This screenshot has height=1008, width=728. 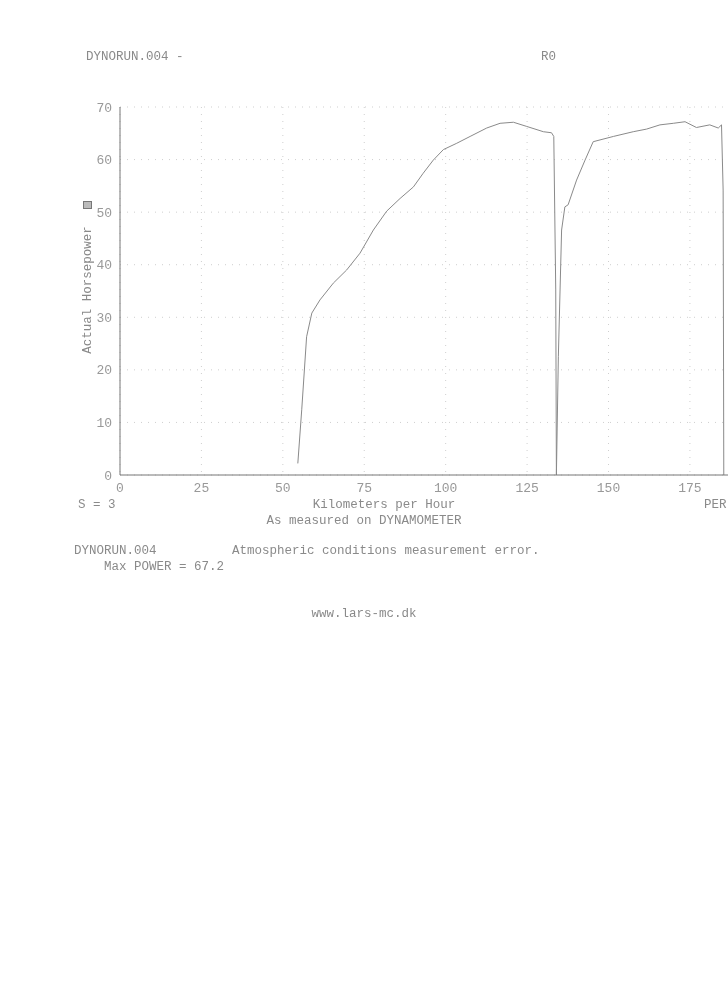 What do you see at coordinates (445, 489) in the screenshot?
I see `x-tick-label: 100` at bounding box center [445, 489].